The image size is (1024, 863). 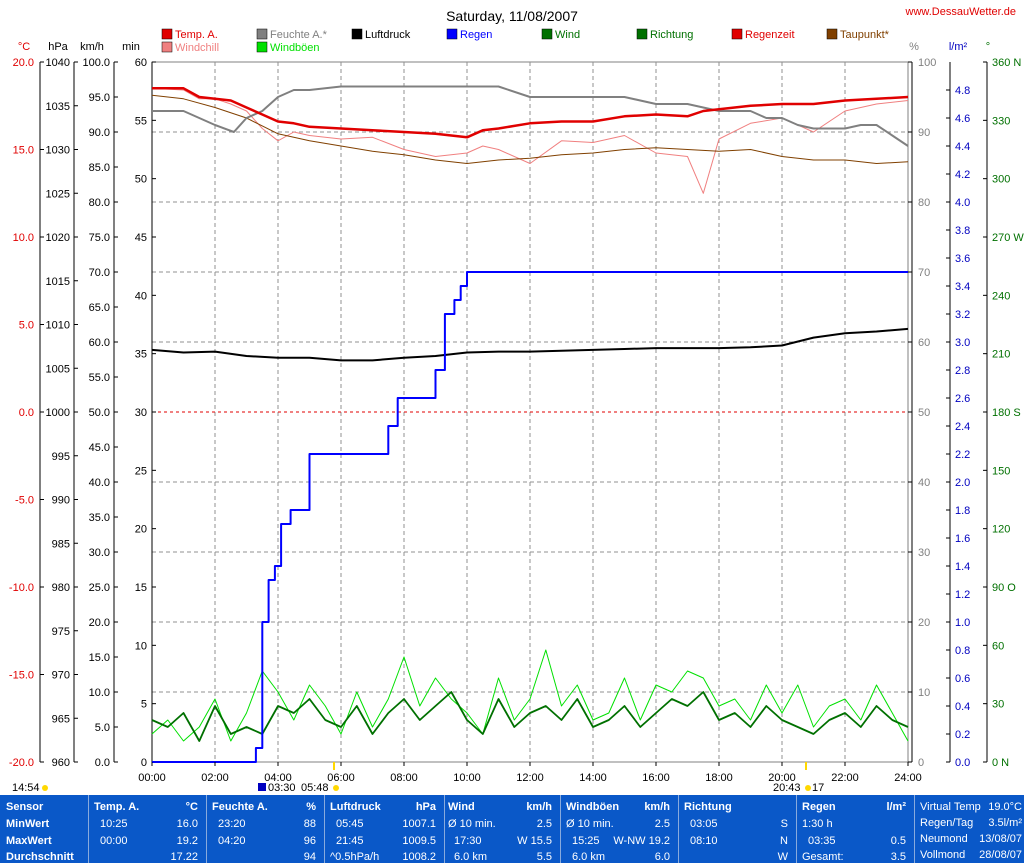 I want to click on rain-per-day-label: Regen/Tag, so click(x=947, y=823).